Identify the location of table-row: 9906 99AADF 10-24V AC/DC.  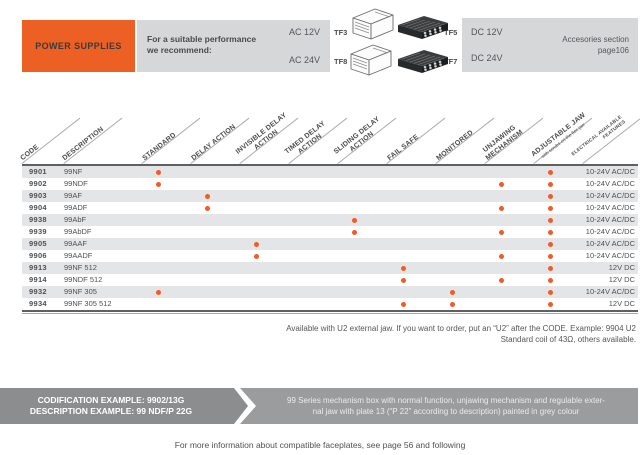
(330, 256).